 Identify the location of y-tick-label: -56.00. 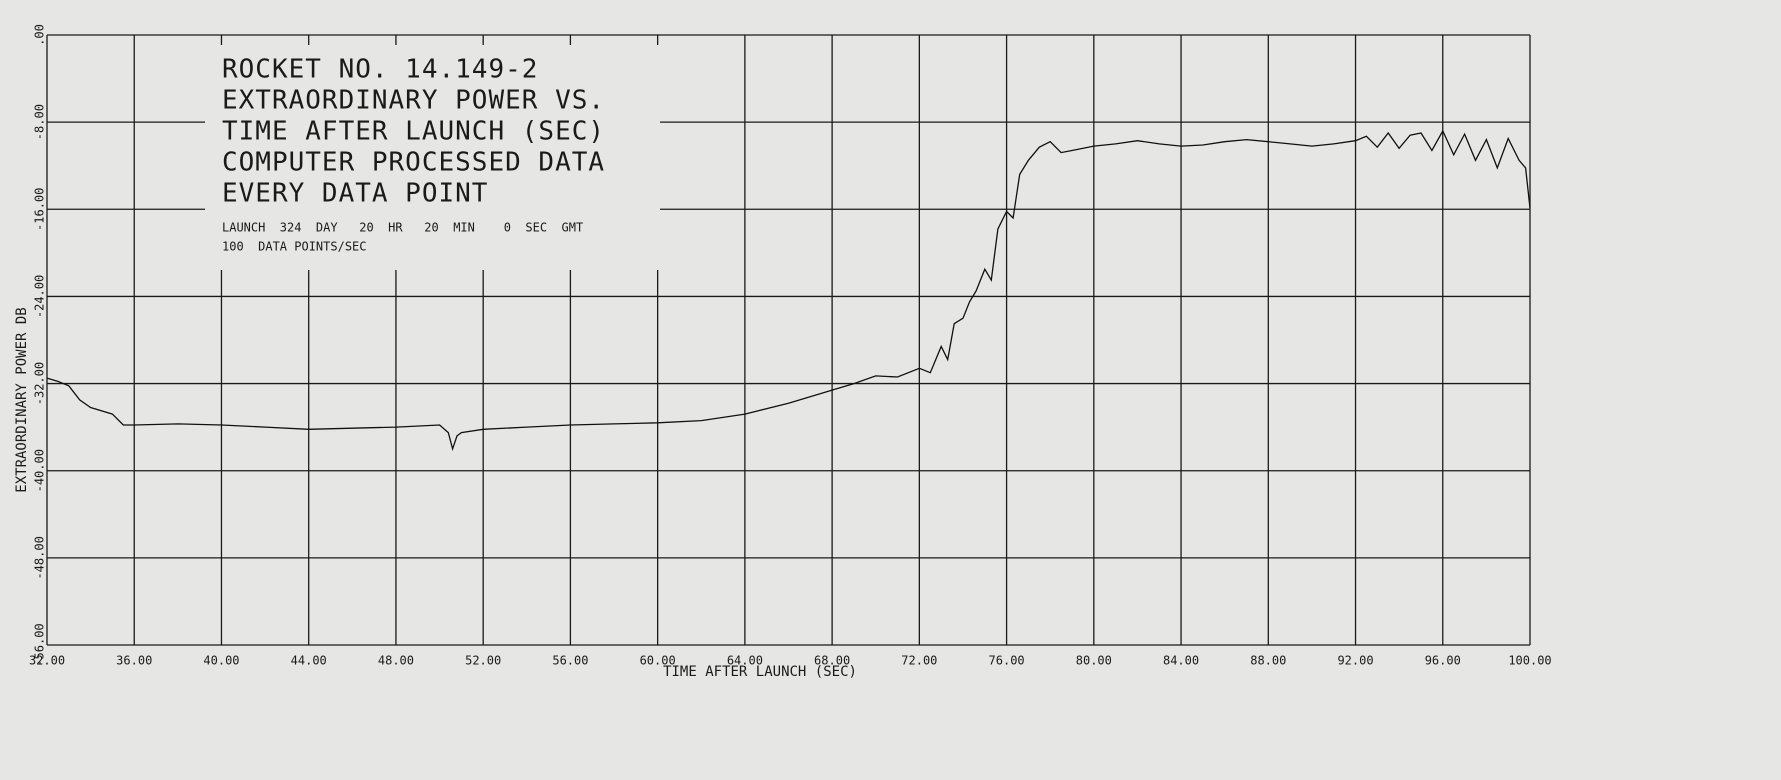
(40, 644).